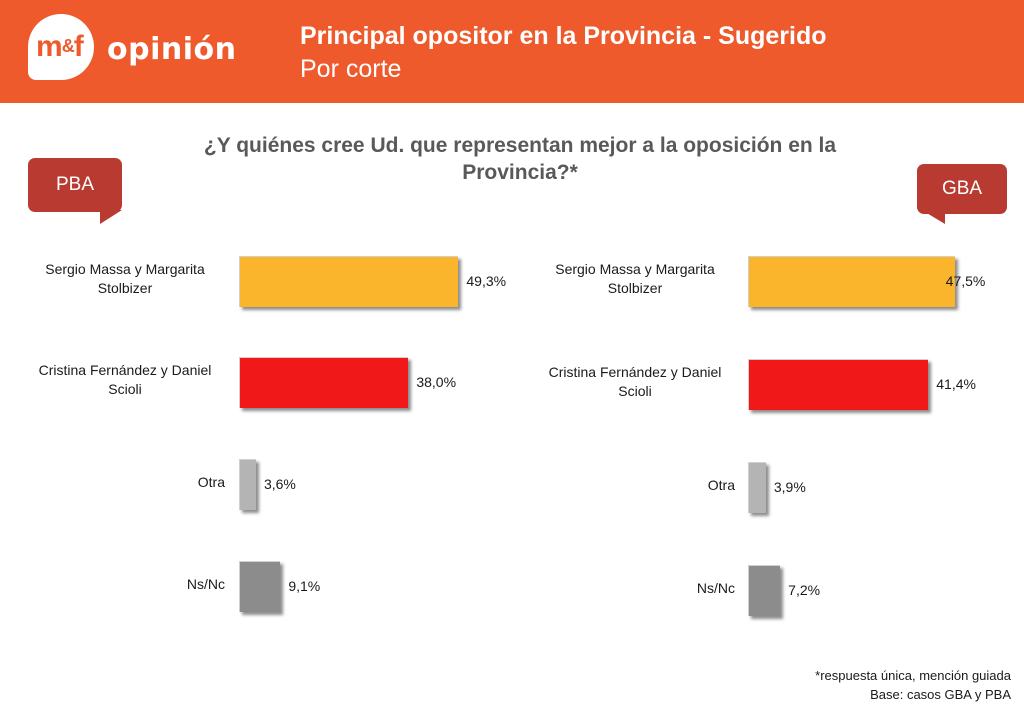 This screenshot has width=1024, height=709. What do you see at coordinates (247, 484) in the screenshot?
I see `pba-bar-otra` at bounding box center [247, 484].